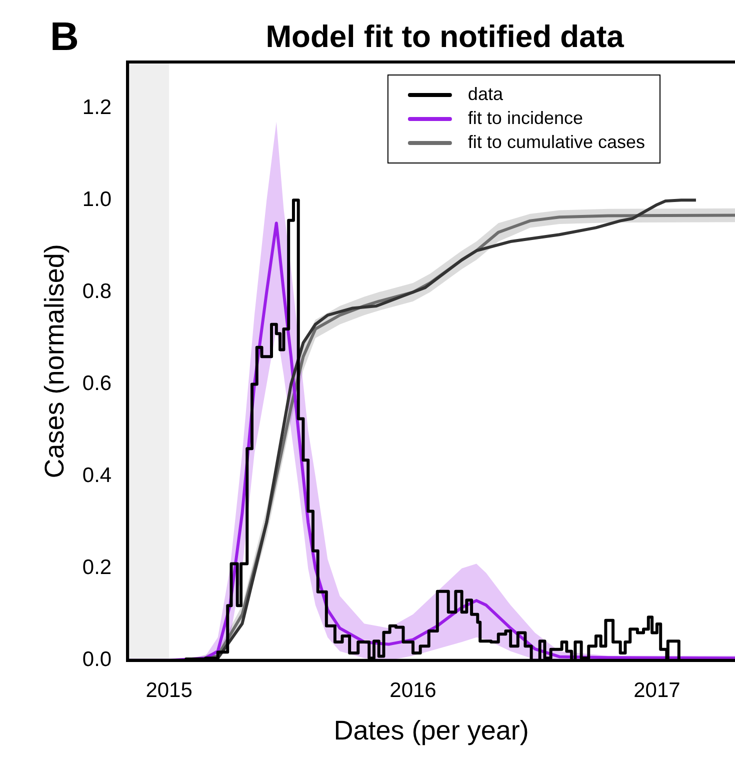  Describe the element at coordinates (657, 690) in the screenshot. I see `x-tick-label: 2017` at that location.